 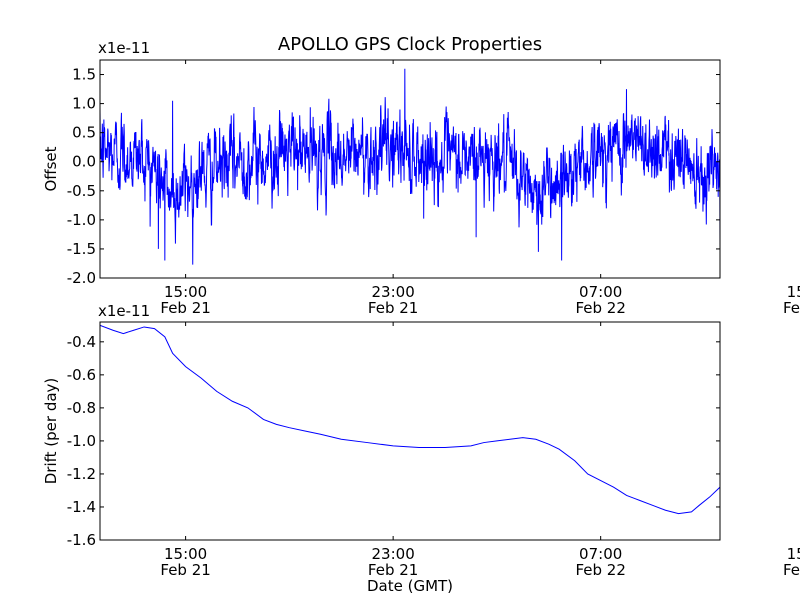 I want to click on drift-ytick-label: -1.4, so click(x=81, y=507).